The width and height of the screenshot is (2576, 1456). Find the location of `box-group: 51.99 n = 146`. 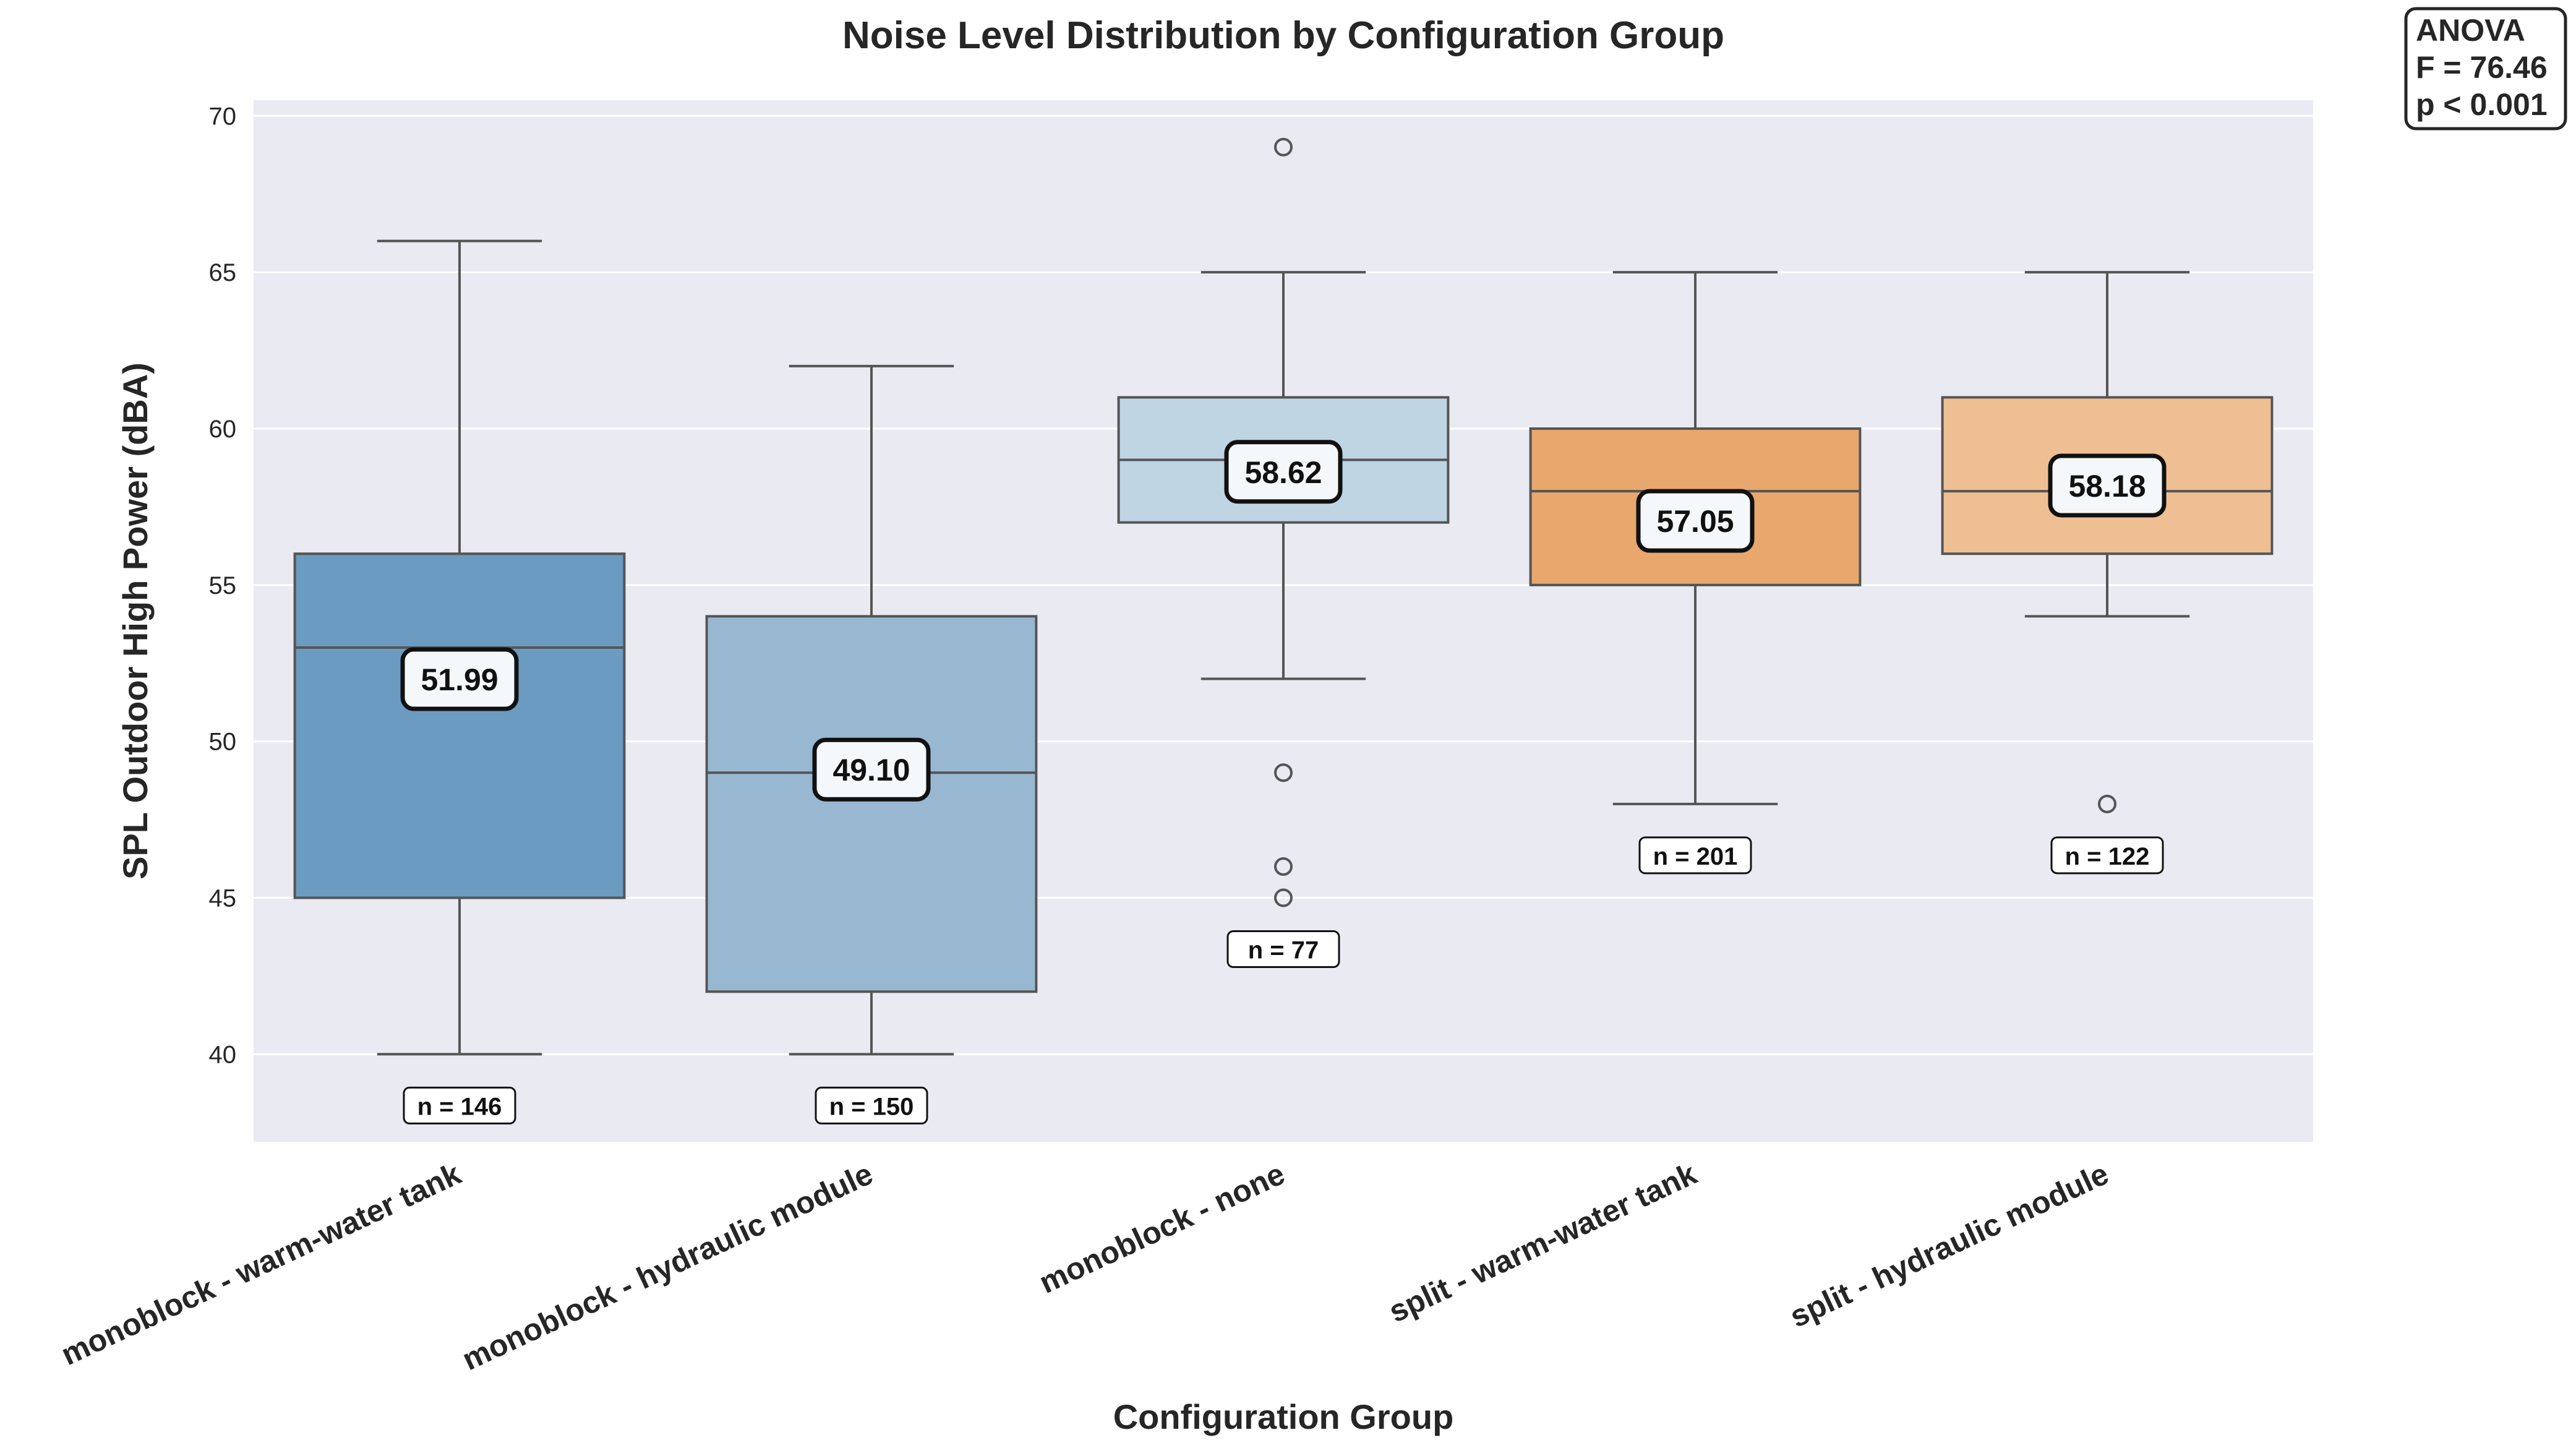

box-group: 51.99 n = 146 is located at coordinates (459, 682).